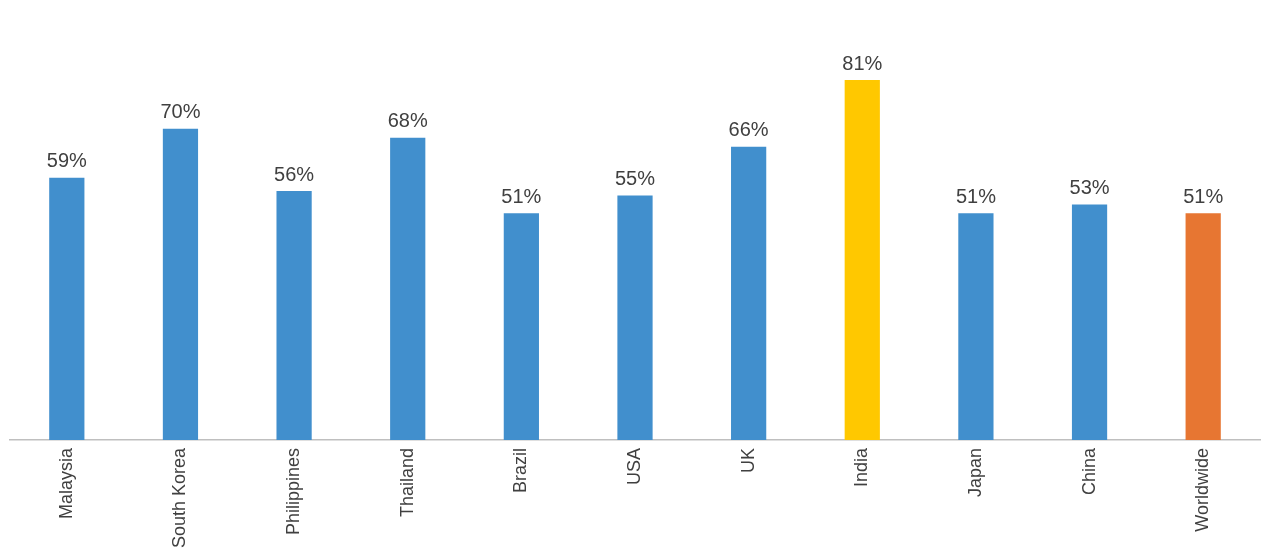 This screenshot has height=556, width=1270. What do you see at coordinates (180, 111) in the screenshot?
I see `data-label: 70%` at bounding box center [180, 111].